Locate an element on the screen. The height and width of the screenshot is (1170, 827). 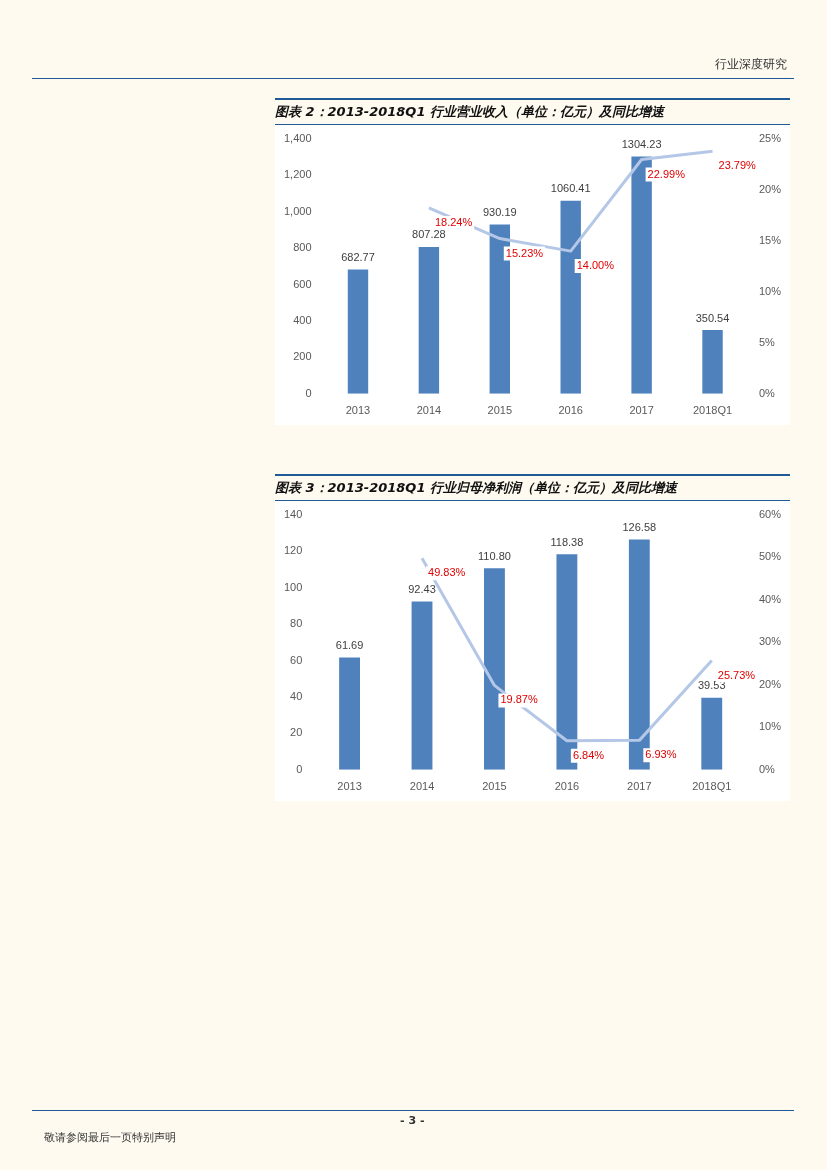
data-label: 110.80 is located at coordinates (494, 555).